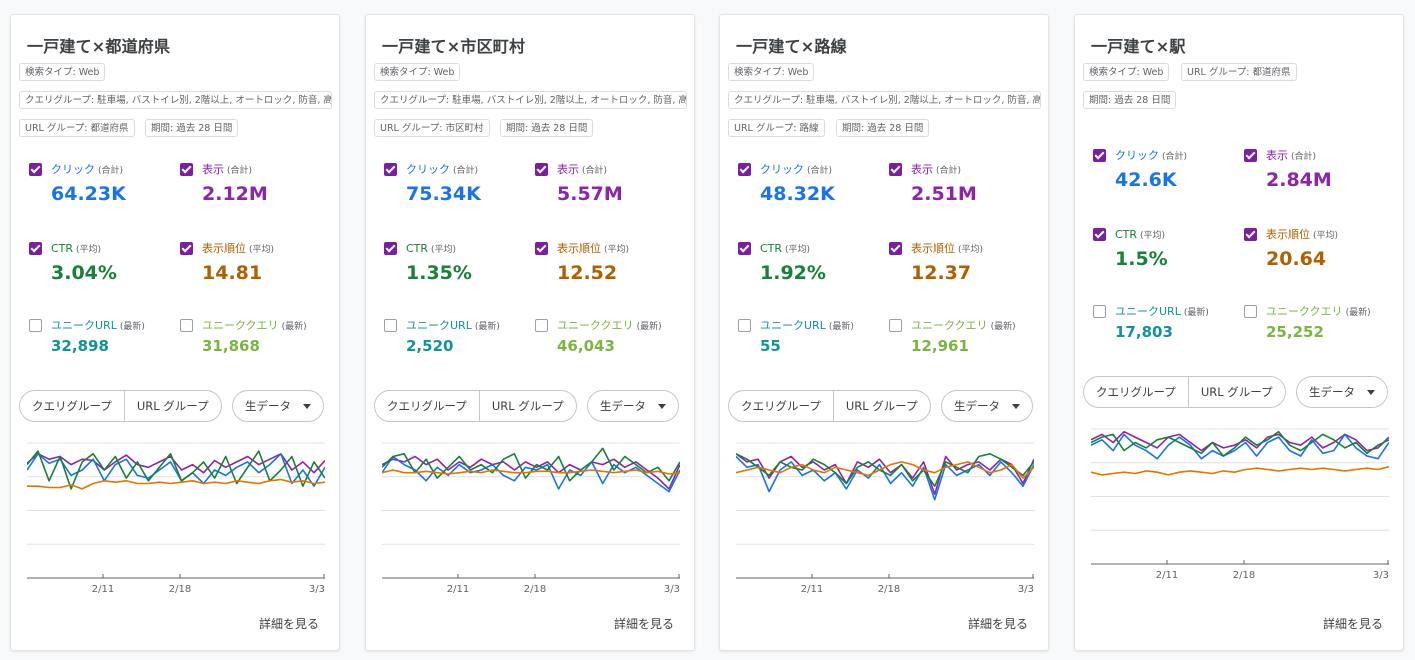 This screenshot has height=660, width=1415. Describe the element at coordinates (776, 128) in the screenshot. I see `url-group-chip: URL グループ: 路線` at that location.